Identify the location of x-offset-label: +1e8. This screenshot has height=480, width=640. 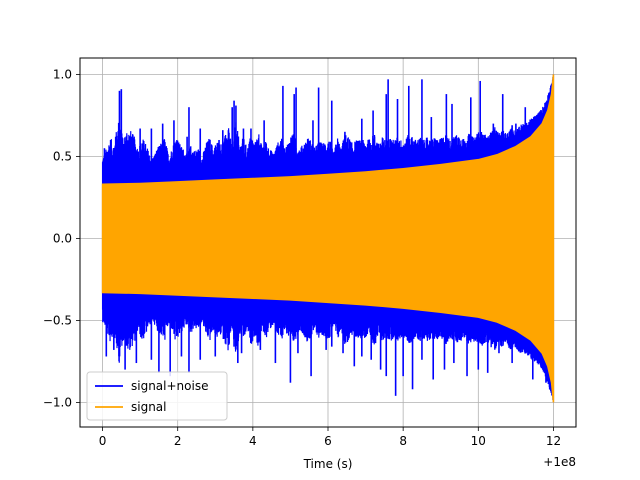
(559, 462).